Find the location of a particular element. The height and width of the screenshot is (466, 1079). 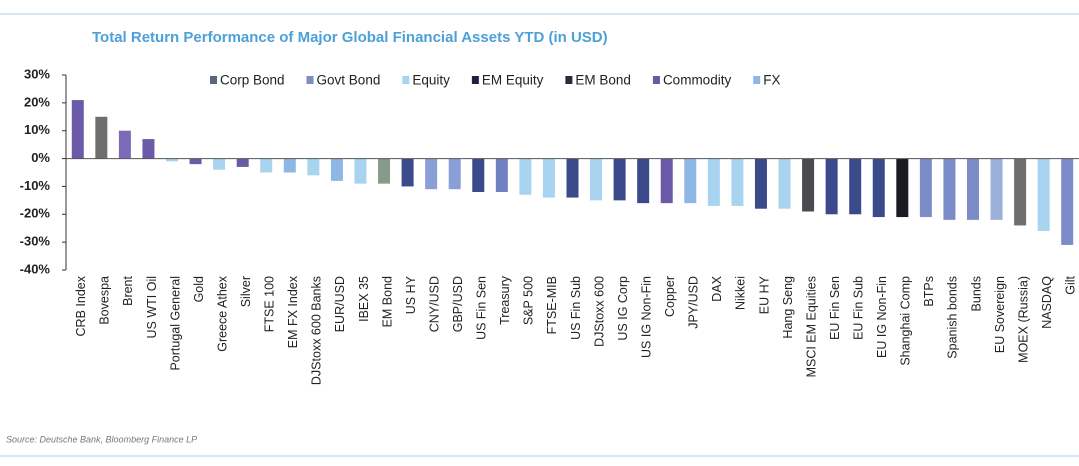

x-tick-label: US HY is located at coordinates (411, 294).